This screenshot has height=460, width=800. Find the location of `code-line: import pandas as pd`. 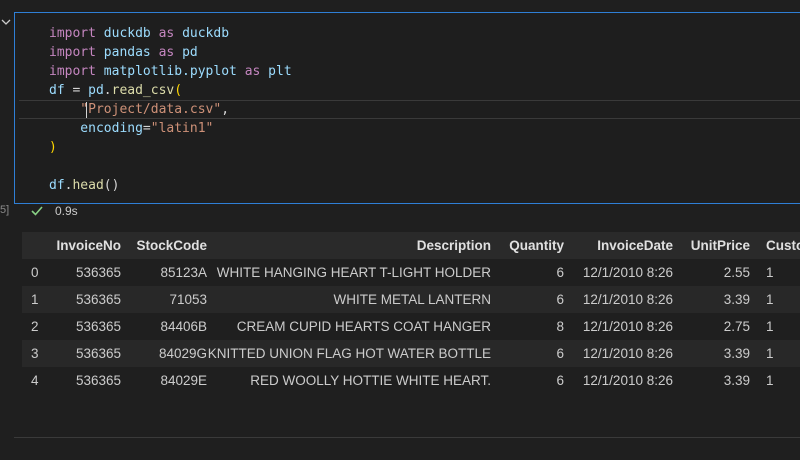

code-line: import pandas as pd is located at coordinates (123, 52).